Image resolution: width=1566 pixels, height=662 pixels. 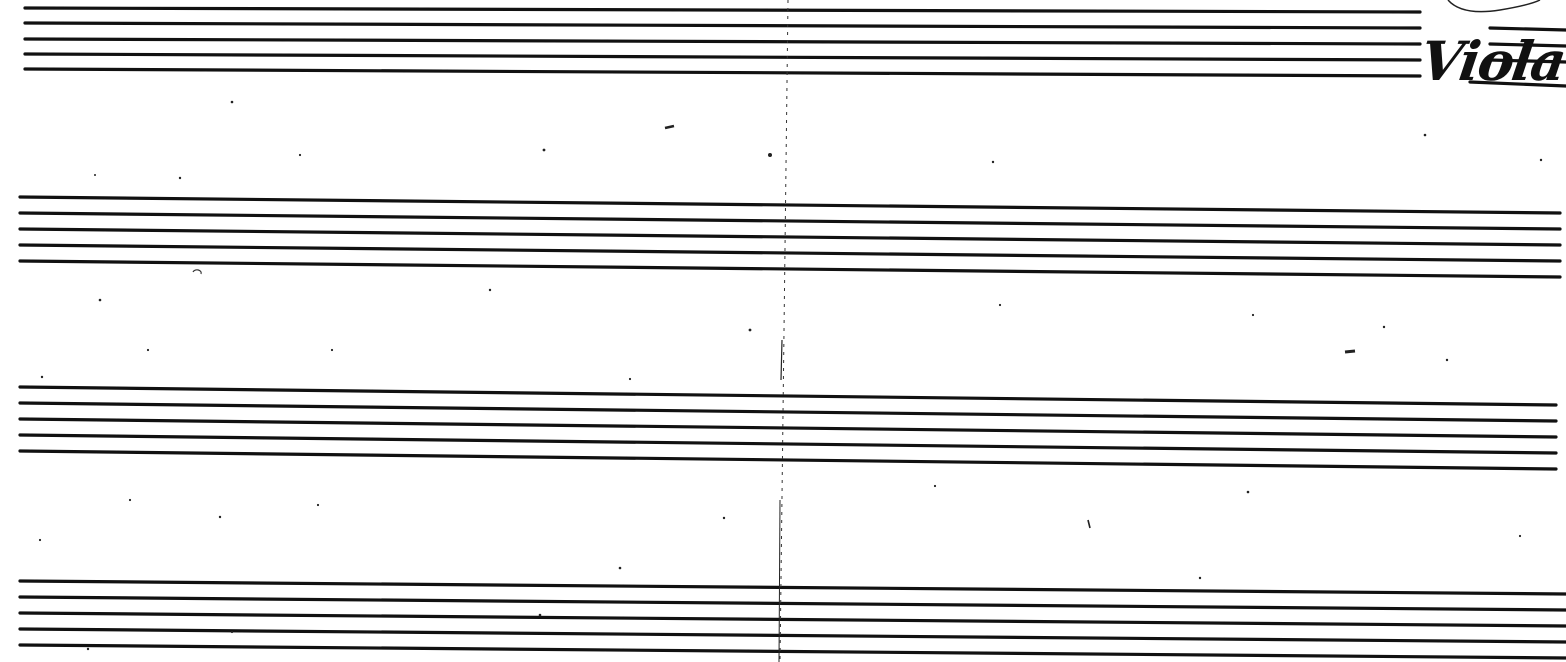 I want to click on part-label: Viola, so click(x=1491, y=61).